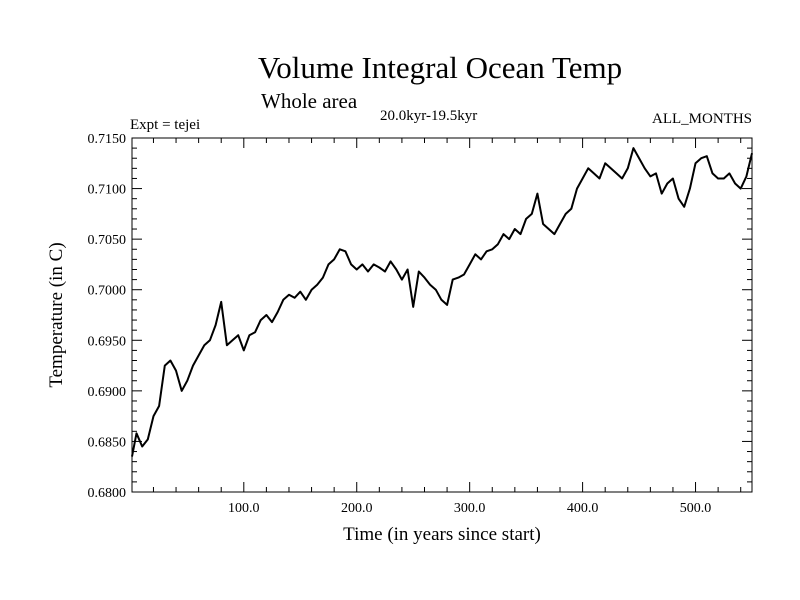 Image resolution: width=800 pixels, height=600 pixels. I want to click on x-tick-label: 300.0, so click(470, 508).